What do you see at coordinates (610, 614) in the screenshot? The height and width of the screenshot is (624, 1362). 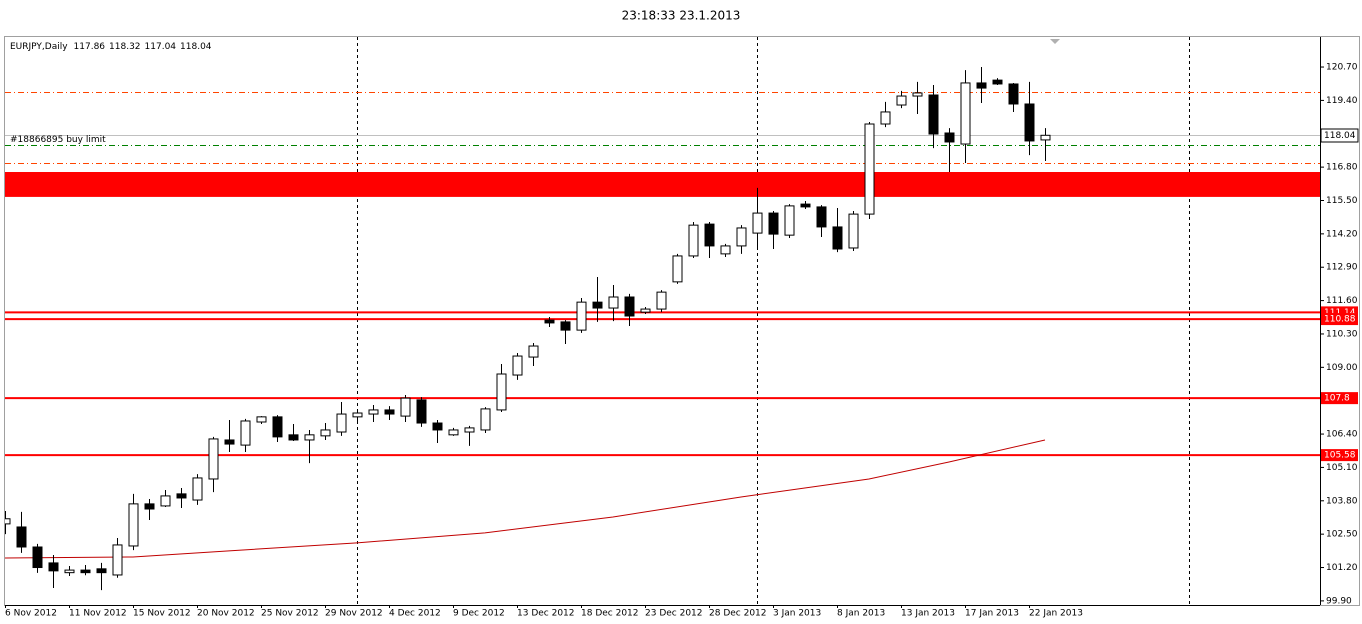 I see `x-tick-label: 18 Dec 2012` at bounding box center [610, 614].